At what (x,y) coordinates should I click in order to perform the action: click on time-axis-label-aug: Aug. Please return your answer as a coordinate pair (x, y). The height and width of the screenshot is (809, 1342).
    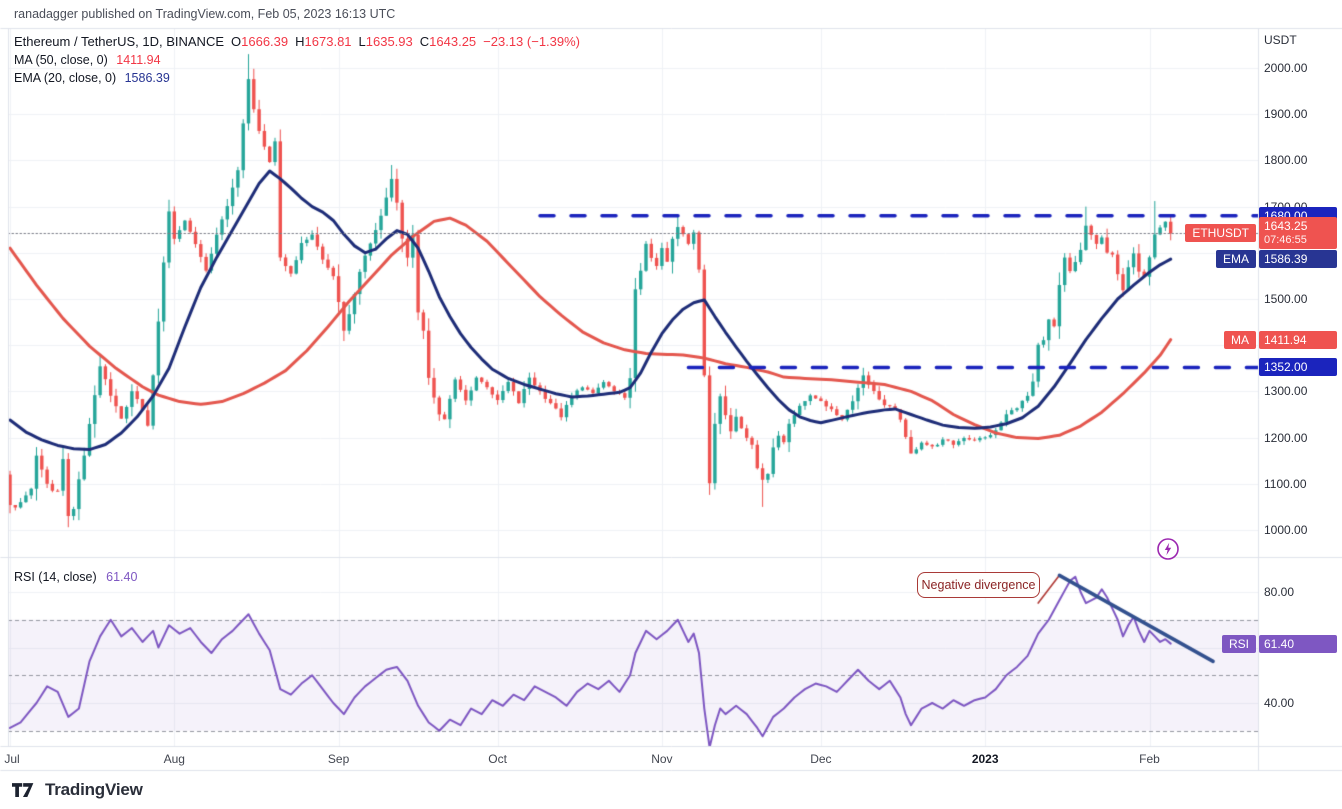
    Looking at the image, I should click on (174, 759).